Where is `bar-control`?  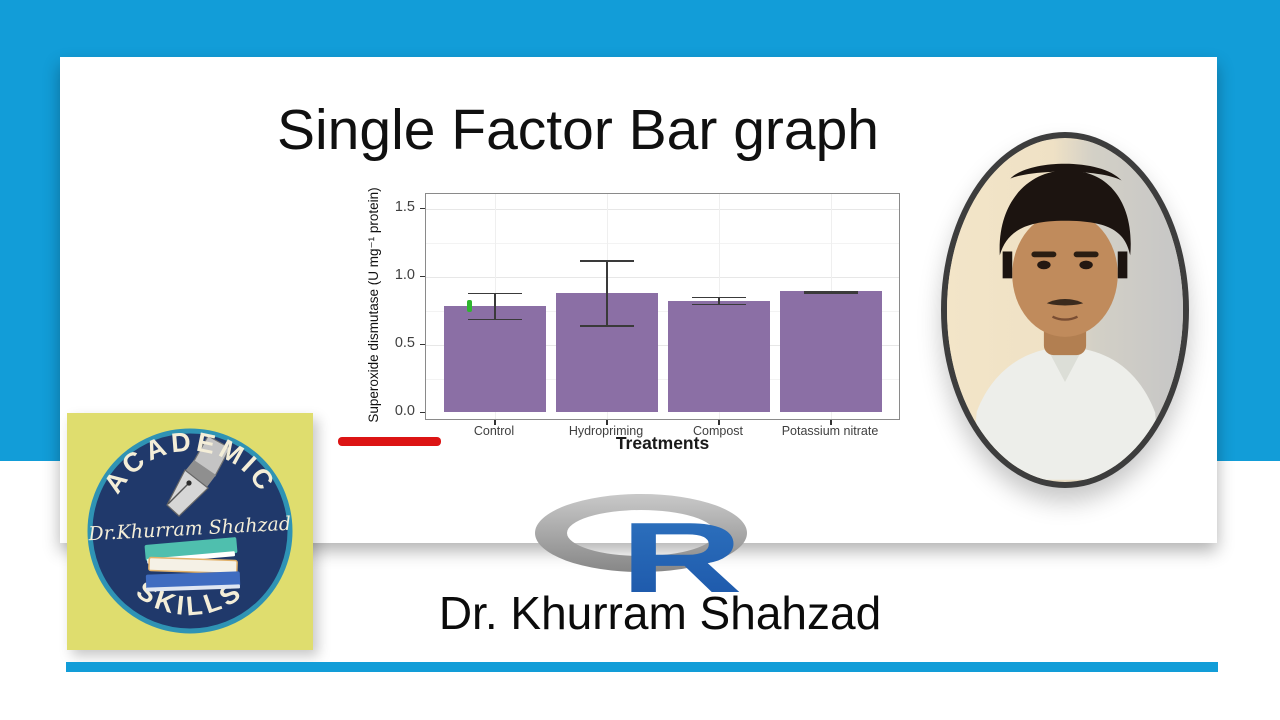
bar-control is located at coordinates (495, 359).